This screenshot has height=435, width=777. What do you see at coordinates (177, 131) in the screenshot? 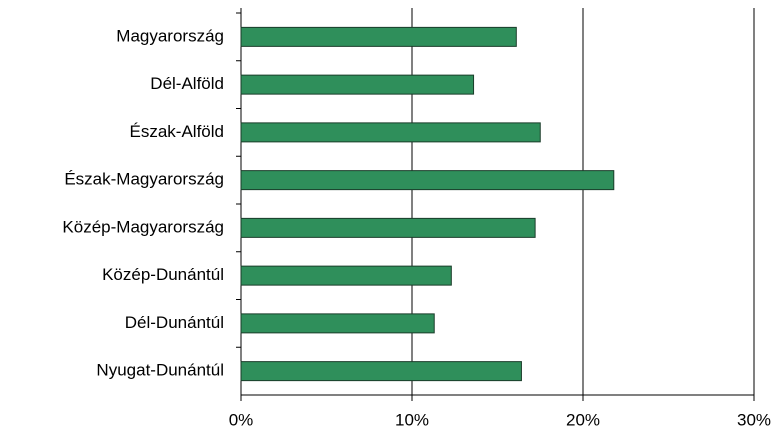
I see `y-tick-label: Észak-Alföld` at bounding box center [177, 131].